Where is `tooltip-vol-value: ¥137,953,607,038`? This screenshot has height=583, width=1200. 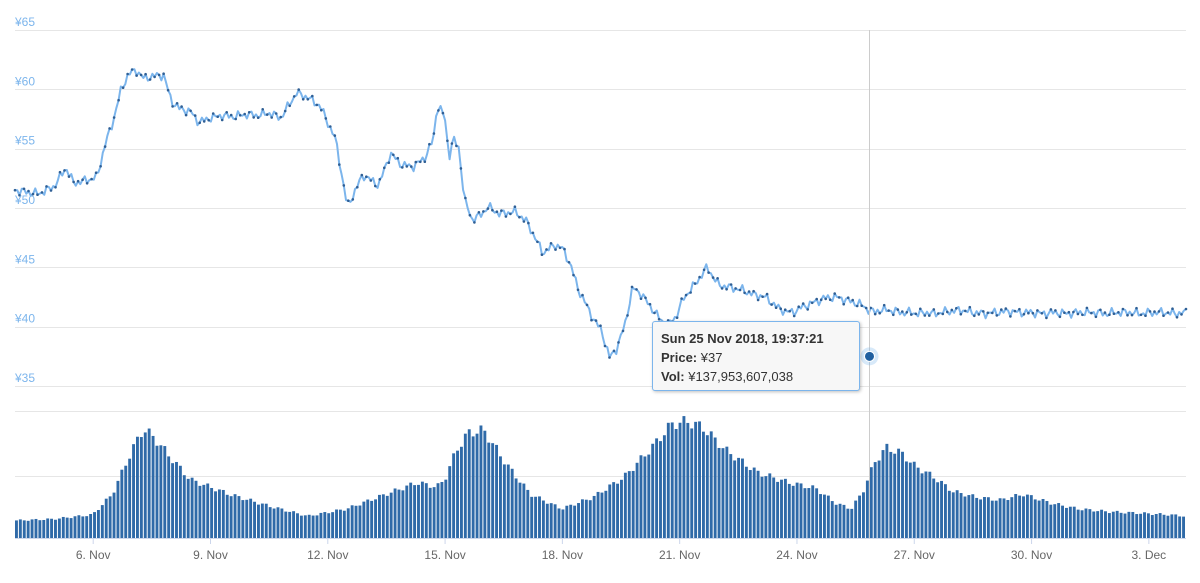 tooltip-vol-value: ¥137,953,607,038 is located at coordinates (741, 376).